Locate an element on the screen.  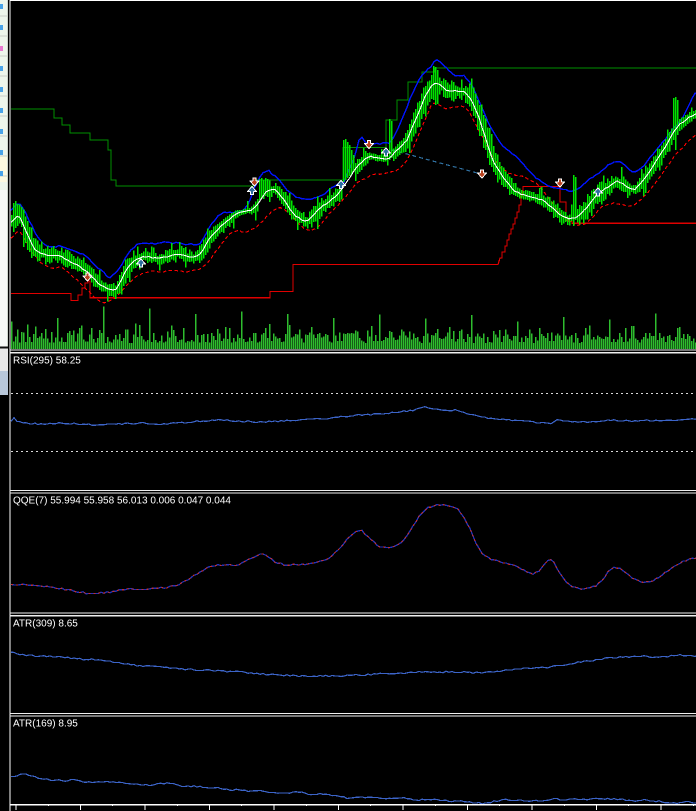
svg-text: RSI(295) 58.25 is located at coordinates (47, 361).